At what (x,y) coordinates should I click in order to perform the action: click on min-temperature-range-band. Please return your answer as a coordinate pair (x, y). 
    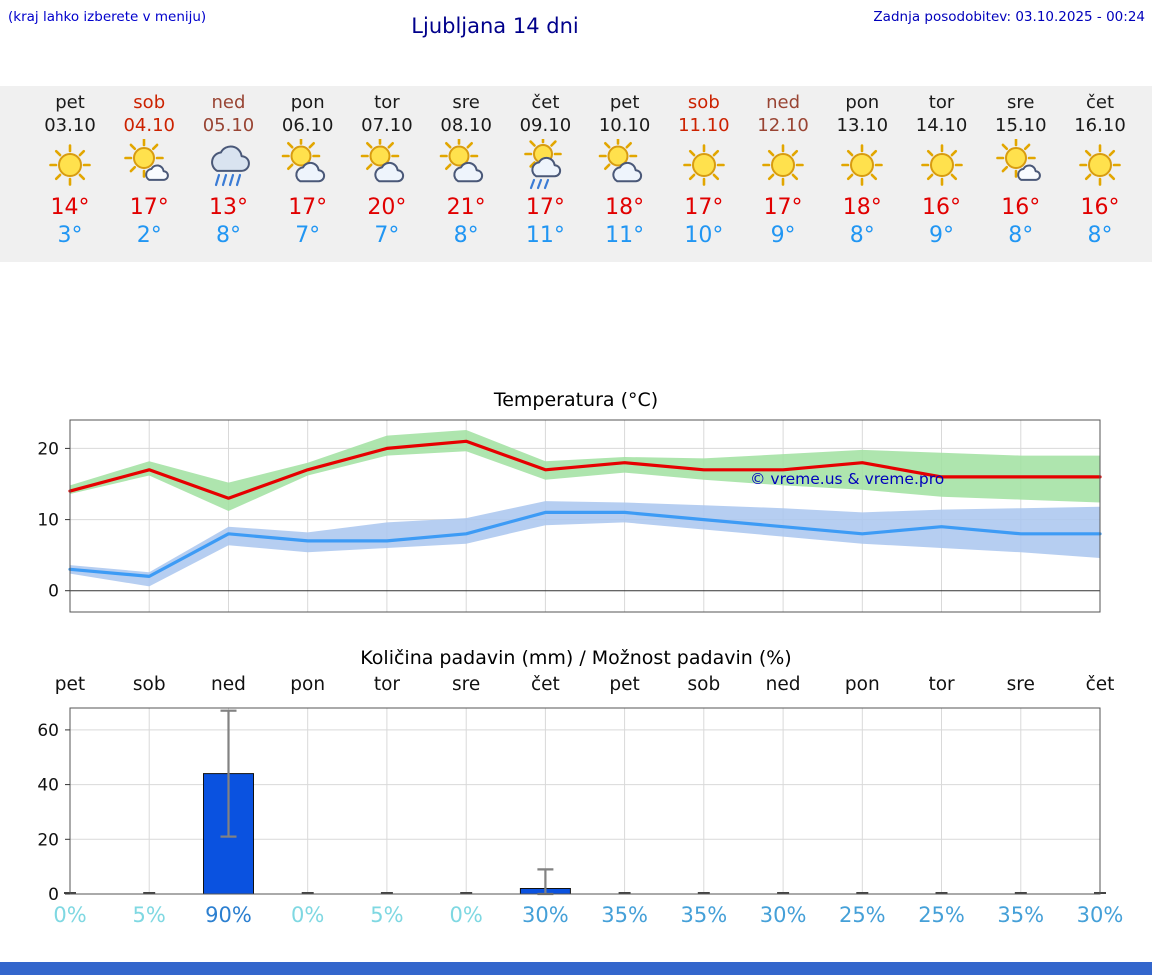
    Looking at the image, I should click on (585, 544).